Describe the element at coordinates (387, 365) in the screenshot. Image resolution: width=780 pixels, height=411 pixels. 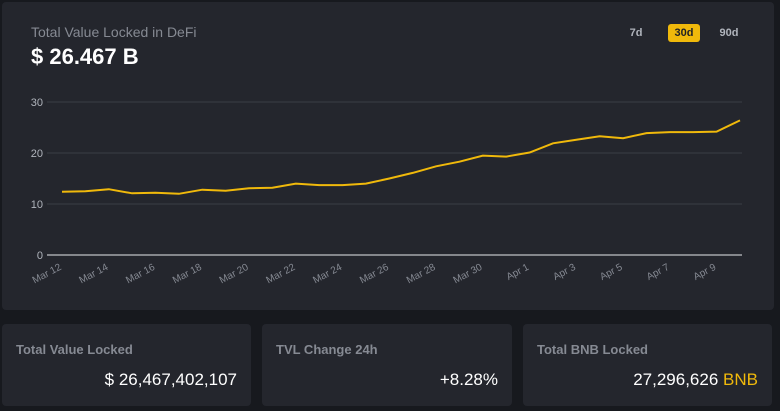
I see `card-tvl-change-24h: TVL Change 24h +8.28%` at that location.